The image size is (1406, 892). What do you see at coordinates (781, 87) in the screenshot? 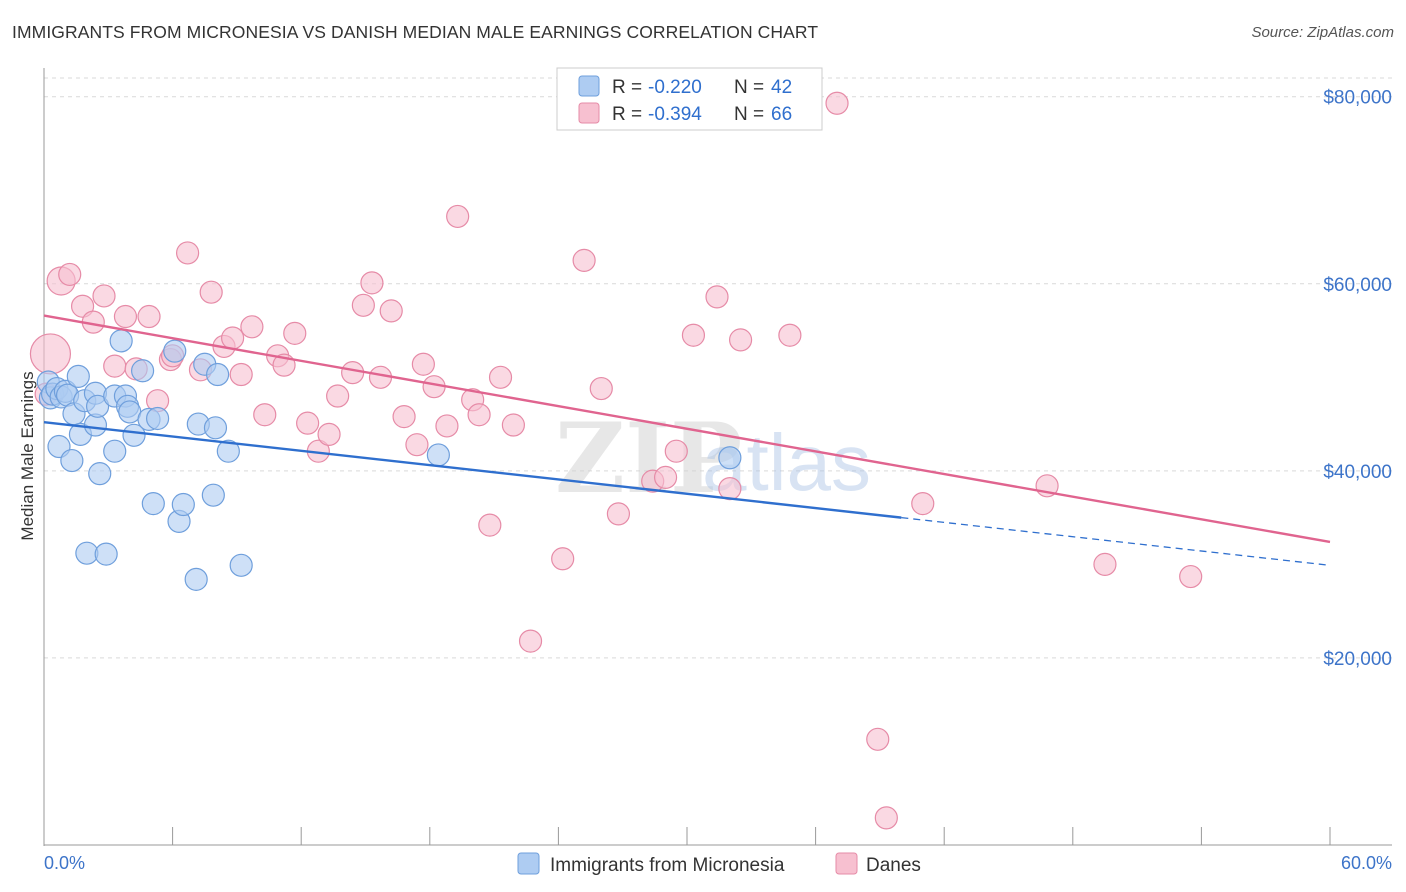
I see `legend-n-value-blue: 42` at bounding box center [781, 87].